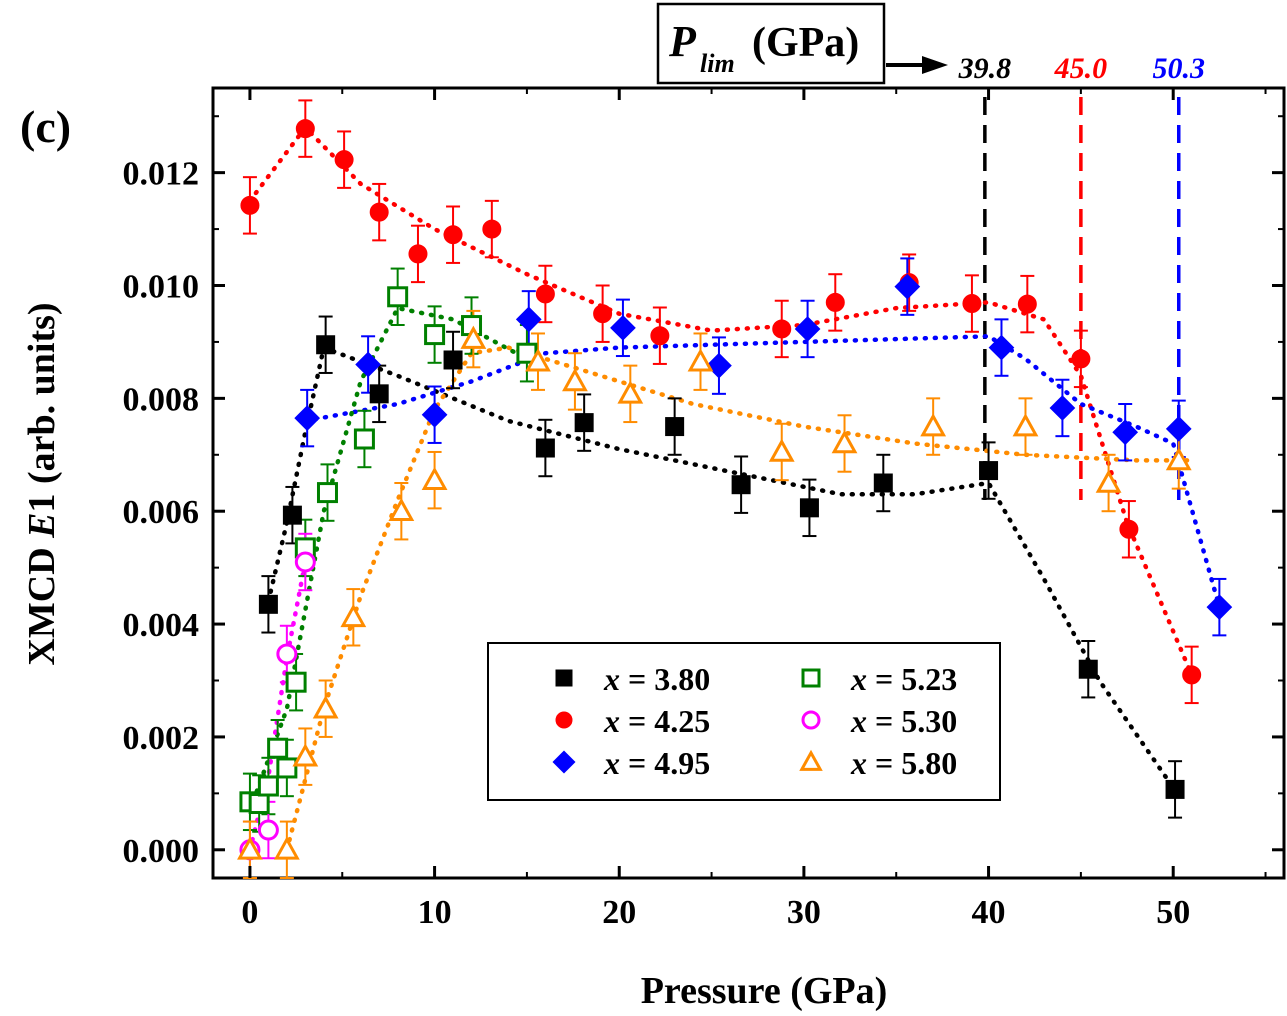 The height and width of the screenshot is (1016, 1287). Describe the element at coordinates (42, 526) in the screenshot. I see `y-axis-title-part-2: E` at that location.